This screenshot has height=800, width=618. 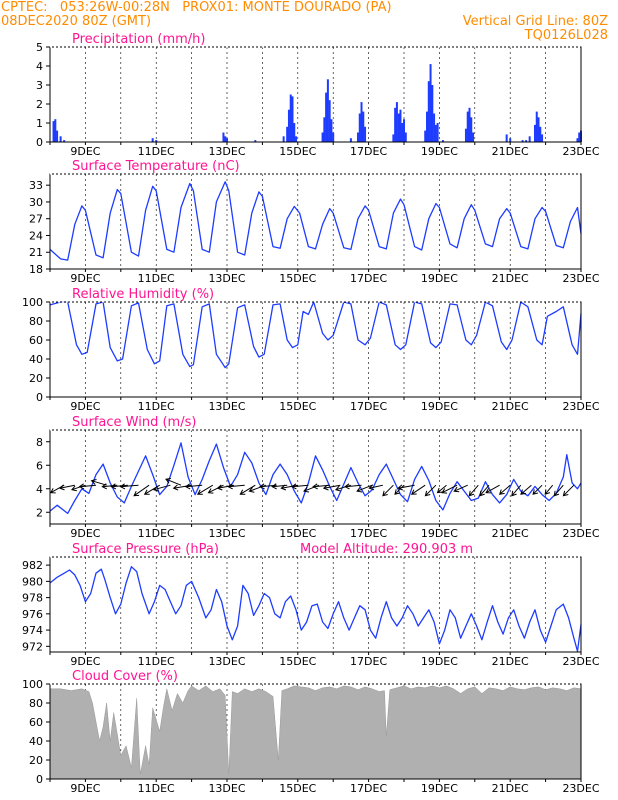 What do you see at coordinates (156, 151) in the screenshot?
I see `x-tick-label: 11DEC` at bounding box center [156, 151].